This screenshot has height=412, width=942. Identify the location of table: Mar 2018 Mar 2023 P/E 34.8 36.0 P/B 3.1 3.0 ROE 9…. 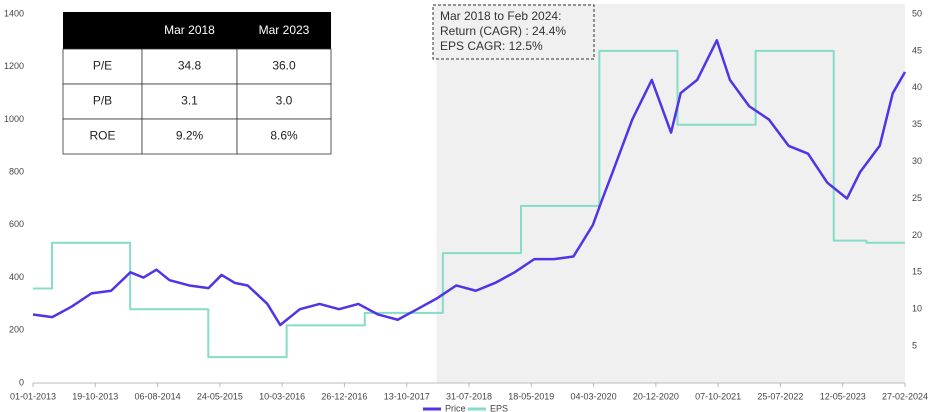
(197, 83).